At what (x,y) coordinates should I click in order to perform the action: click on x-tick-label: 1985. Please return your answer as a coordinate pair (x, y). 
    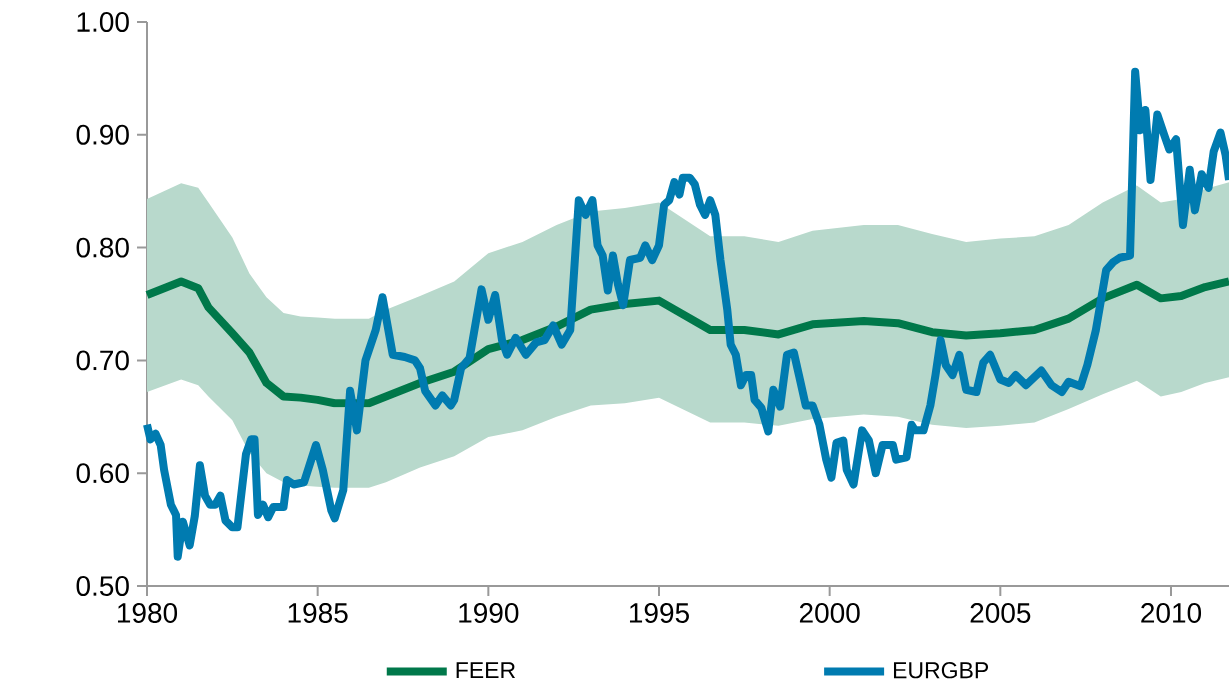
    Looking at the image, I should click on (318, 613).